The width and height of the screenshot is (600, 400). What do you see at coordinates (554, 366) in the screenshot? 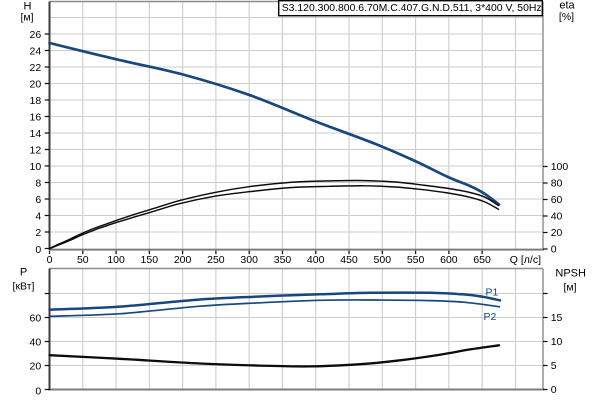
I see `svg-text: 5` at bounding box center [554, 366].